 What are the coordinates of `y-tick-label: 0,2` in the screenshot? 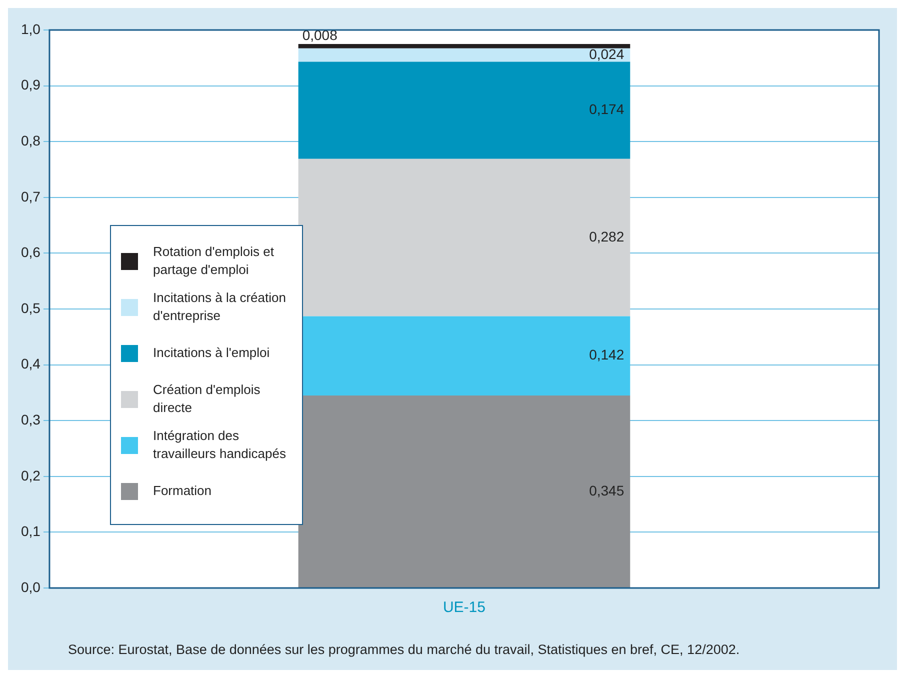 It's located at (30, 475).